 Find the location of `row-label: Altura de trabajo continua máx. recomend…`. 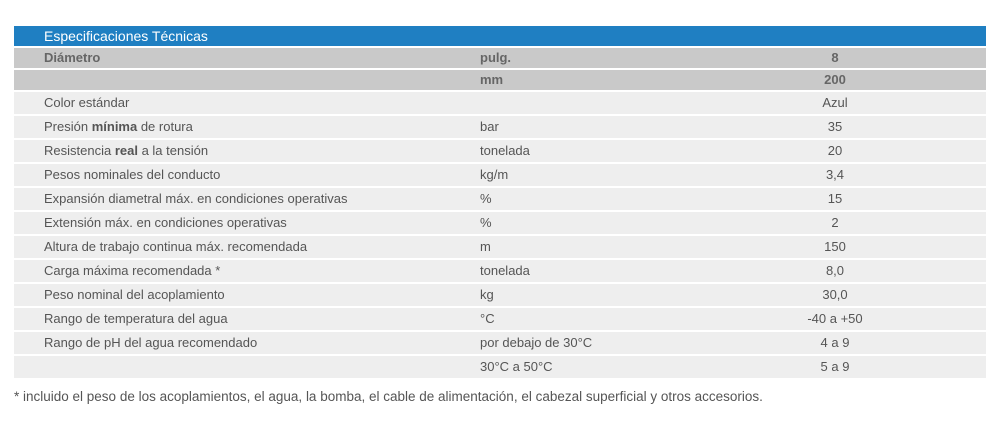

row-label: Altura de trabajo continua máx. recomend… is located at coordinates (176, 246).